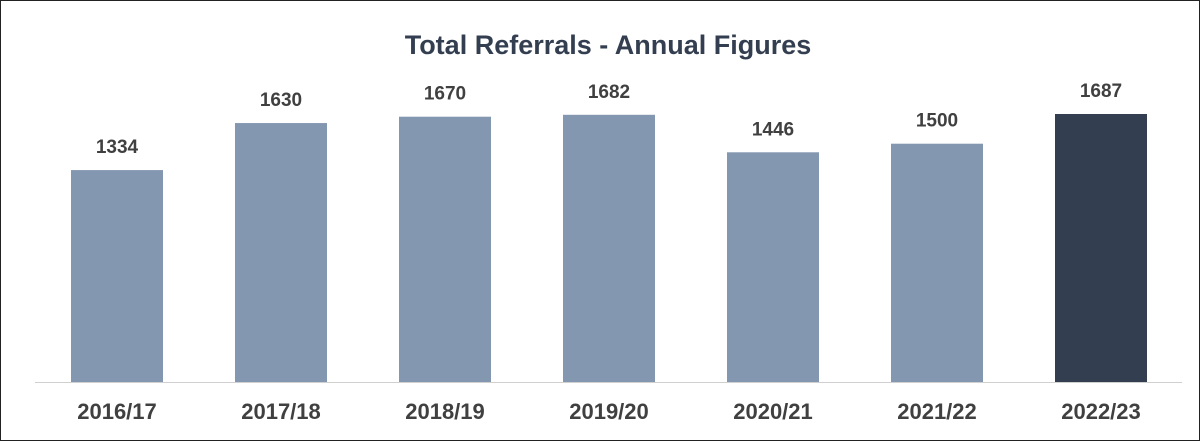  What do you see at coordinates (937, 411) in the screenshot?
I see `x-tick-label: 2021/22` at bounding box center [937, 411].